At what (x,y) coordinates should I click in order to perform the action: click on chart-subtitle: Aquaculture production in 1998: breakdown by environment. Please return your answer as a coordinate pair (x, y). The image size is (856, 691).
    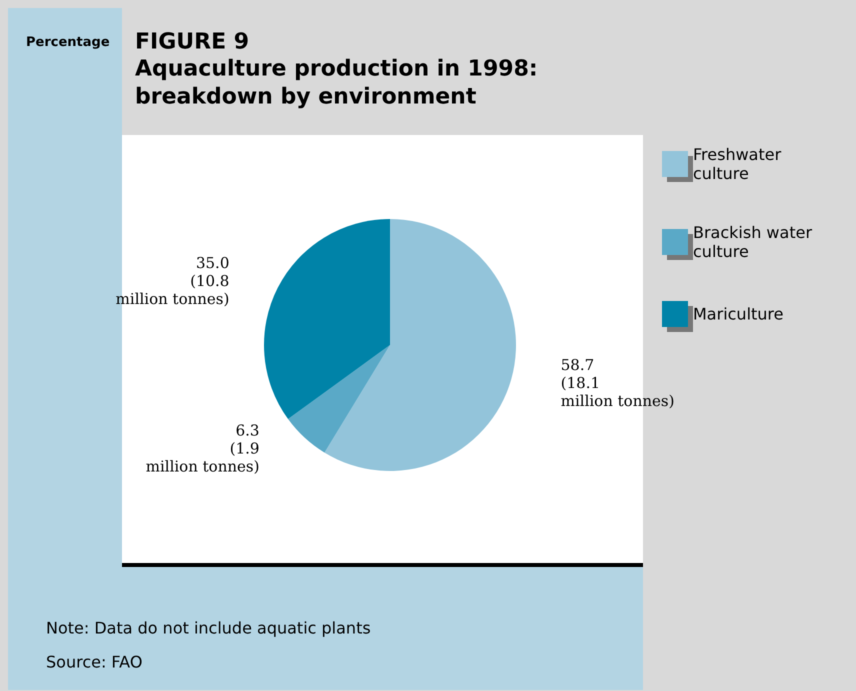
    Looking at the image, I should click on (336, 83).